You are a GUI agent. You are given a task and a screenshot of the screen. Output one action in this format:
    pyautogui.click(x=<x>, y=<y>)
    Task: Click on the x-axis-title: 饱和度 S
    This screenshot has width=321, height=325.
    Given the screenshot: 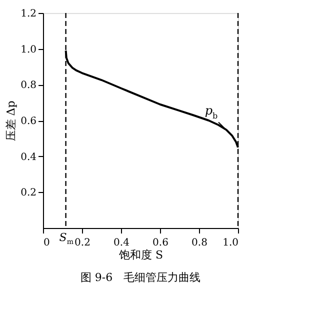 What is the action you would take?
    pyautogui.click(x=141, y=255)
    